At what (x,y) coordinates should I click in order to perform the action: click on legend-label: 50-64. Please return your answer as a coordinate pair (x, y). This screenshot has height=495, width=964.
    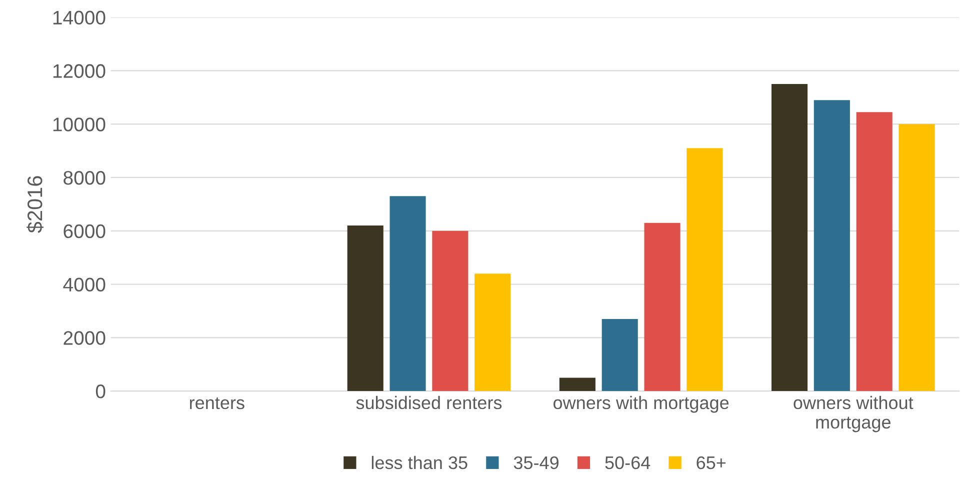
    Looking at the image, I should click on (627, 463).